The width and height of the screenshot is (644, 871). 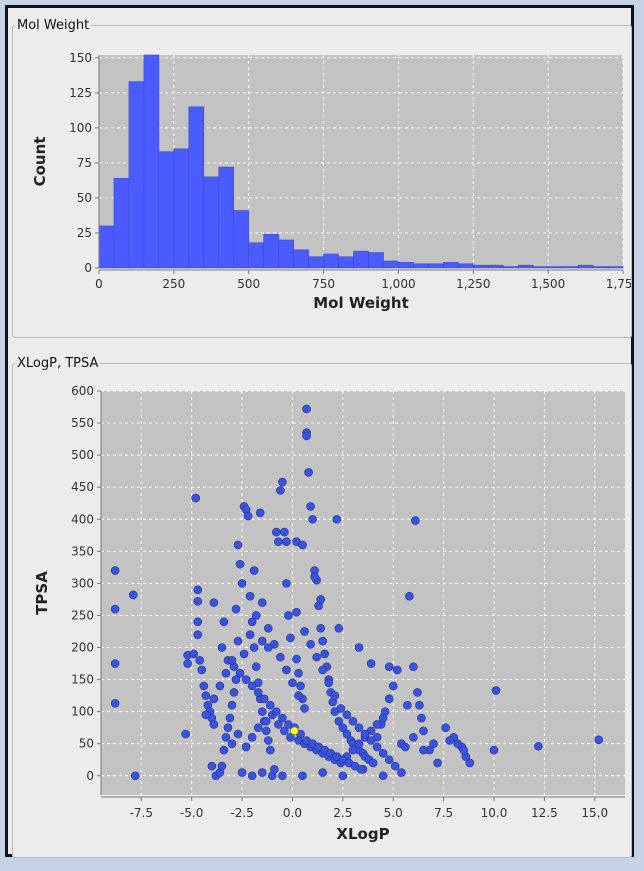 What do you see at coordinates (90, 776) in the screenshot?
I see `scatter-y-tick-label: 0` at bounding box center [90, 776].